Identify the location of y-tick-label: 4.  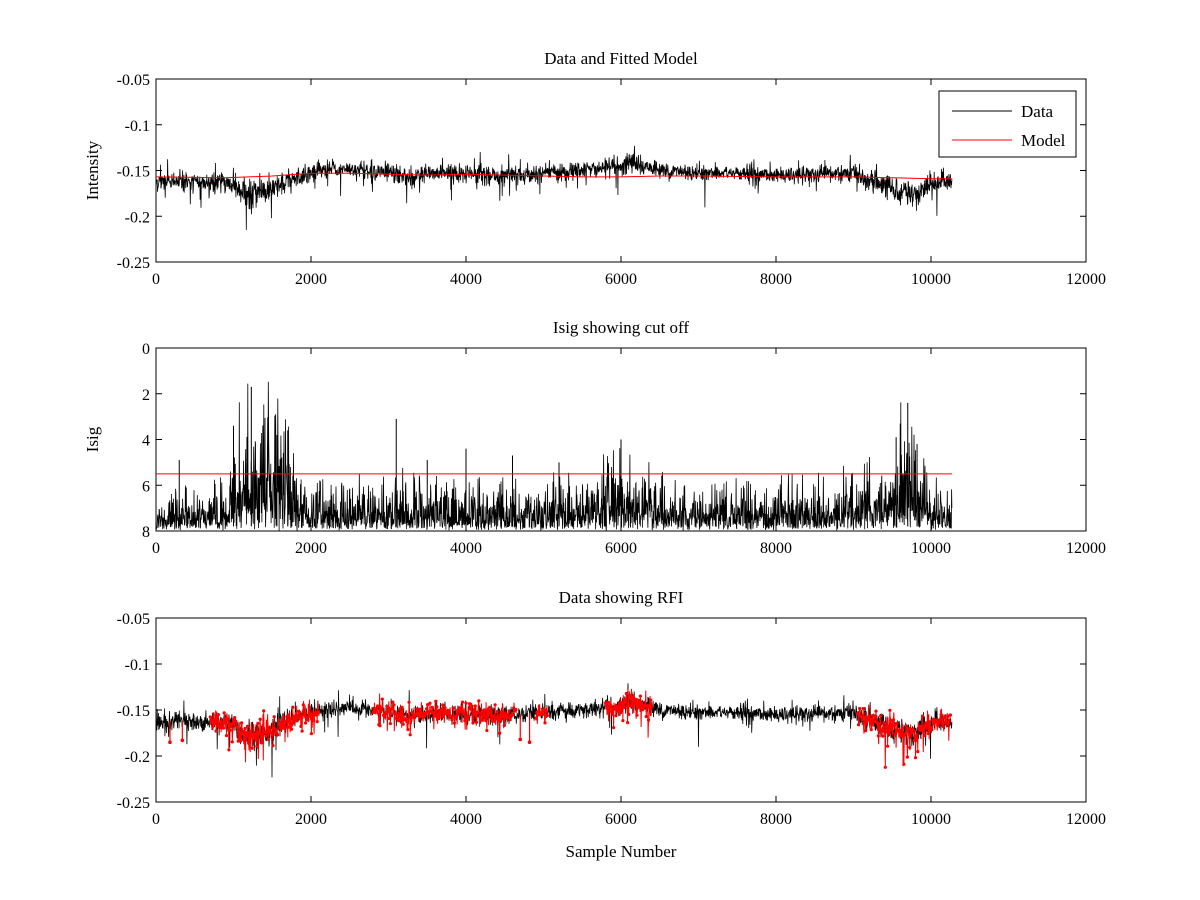
(146, 441).